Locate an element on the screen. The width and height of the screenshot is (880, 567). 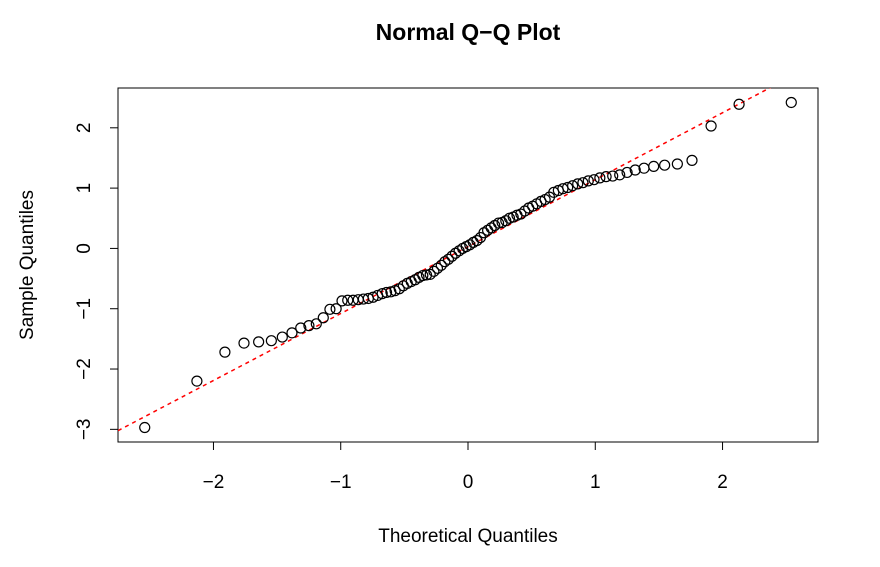
y-tick-label: 2 is located at coordinates (84, 128).